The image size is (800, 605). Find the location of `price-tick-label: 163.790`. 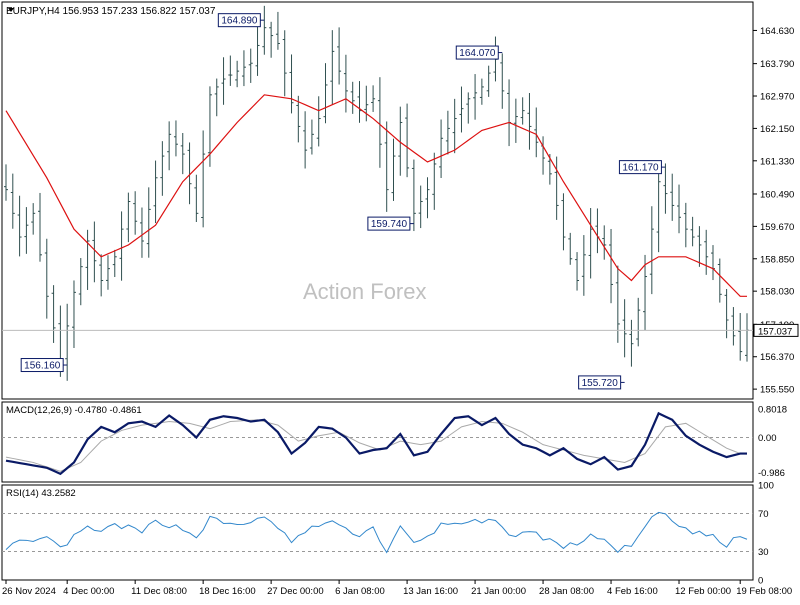

price-tick-label: 163.790 is located at coordinates (777, 64).